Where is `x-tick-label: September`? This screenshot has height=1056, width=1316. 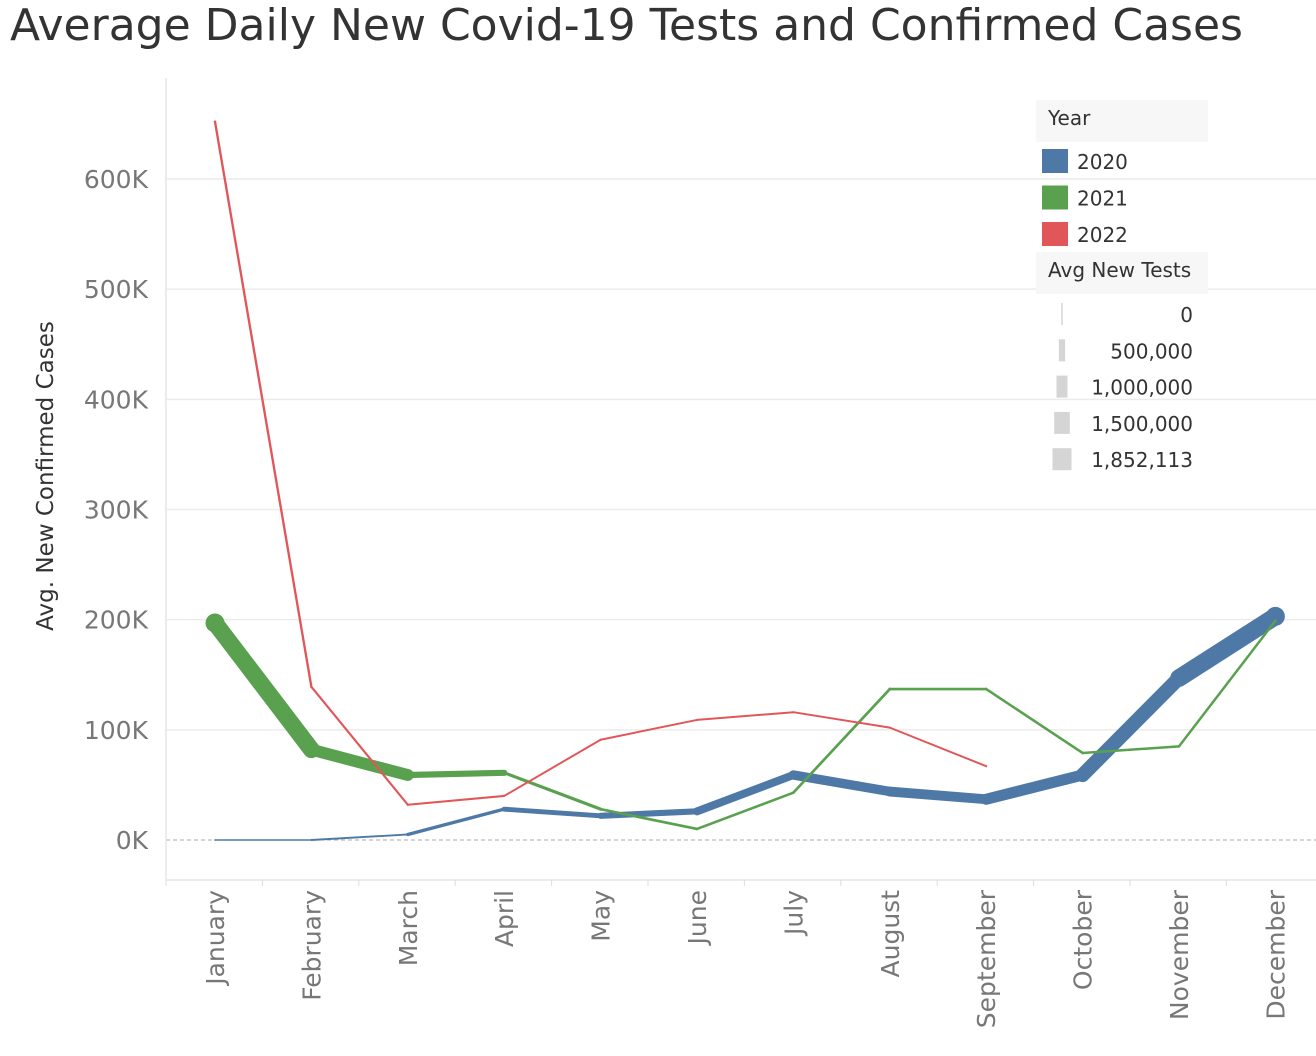 x-tick-label: September is located at coordinates (986, 958).